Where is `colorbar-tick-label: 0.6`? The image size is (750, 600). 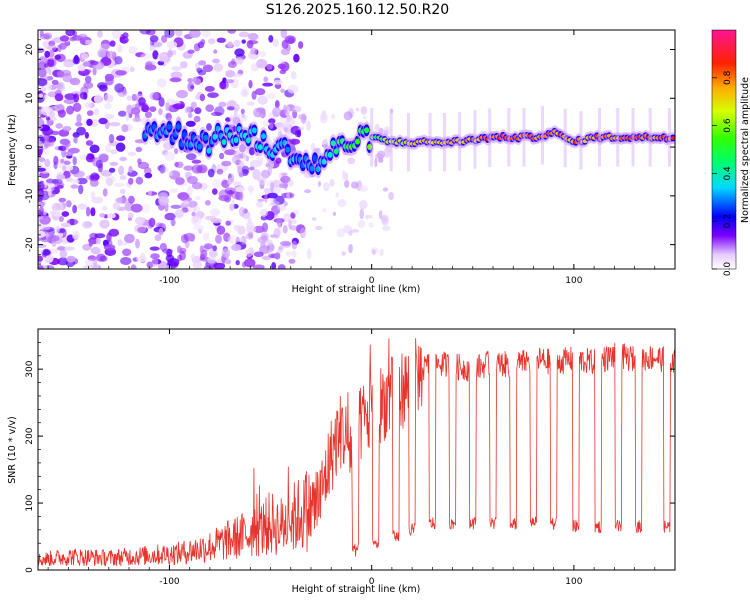
colorbar-tick-label: 0.6 is located at coordinates (728, 125).